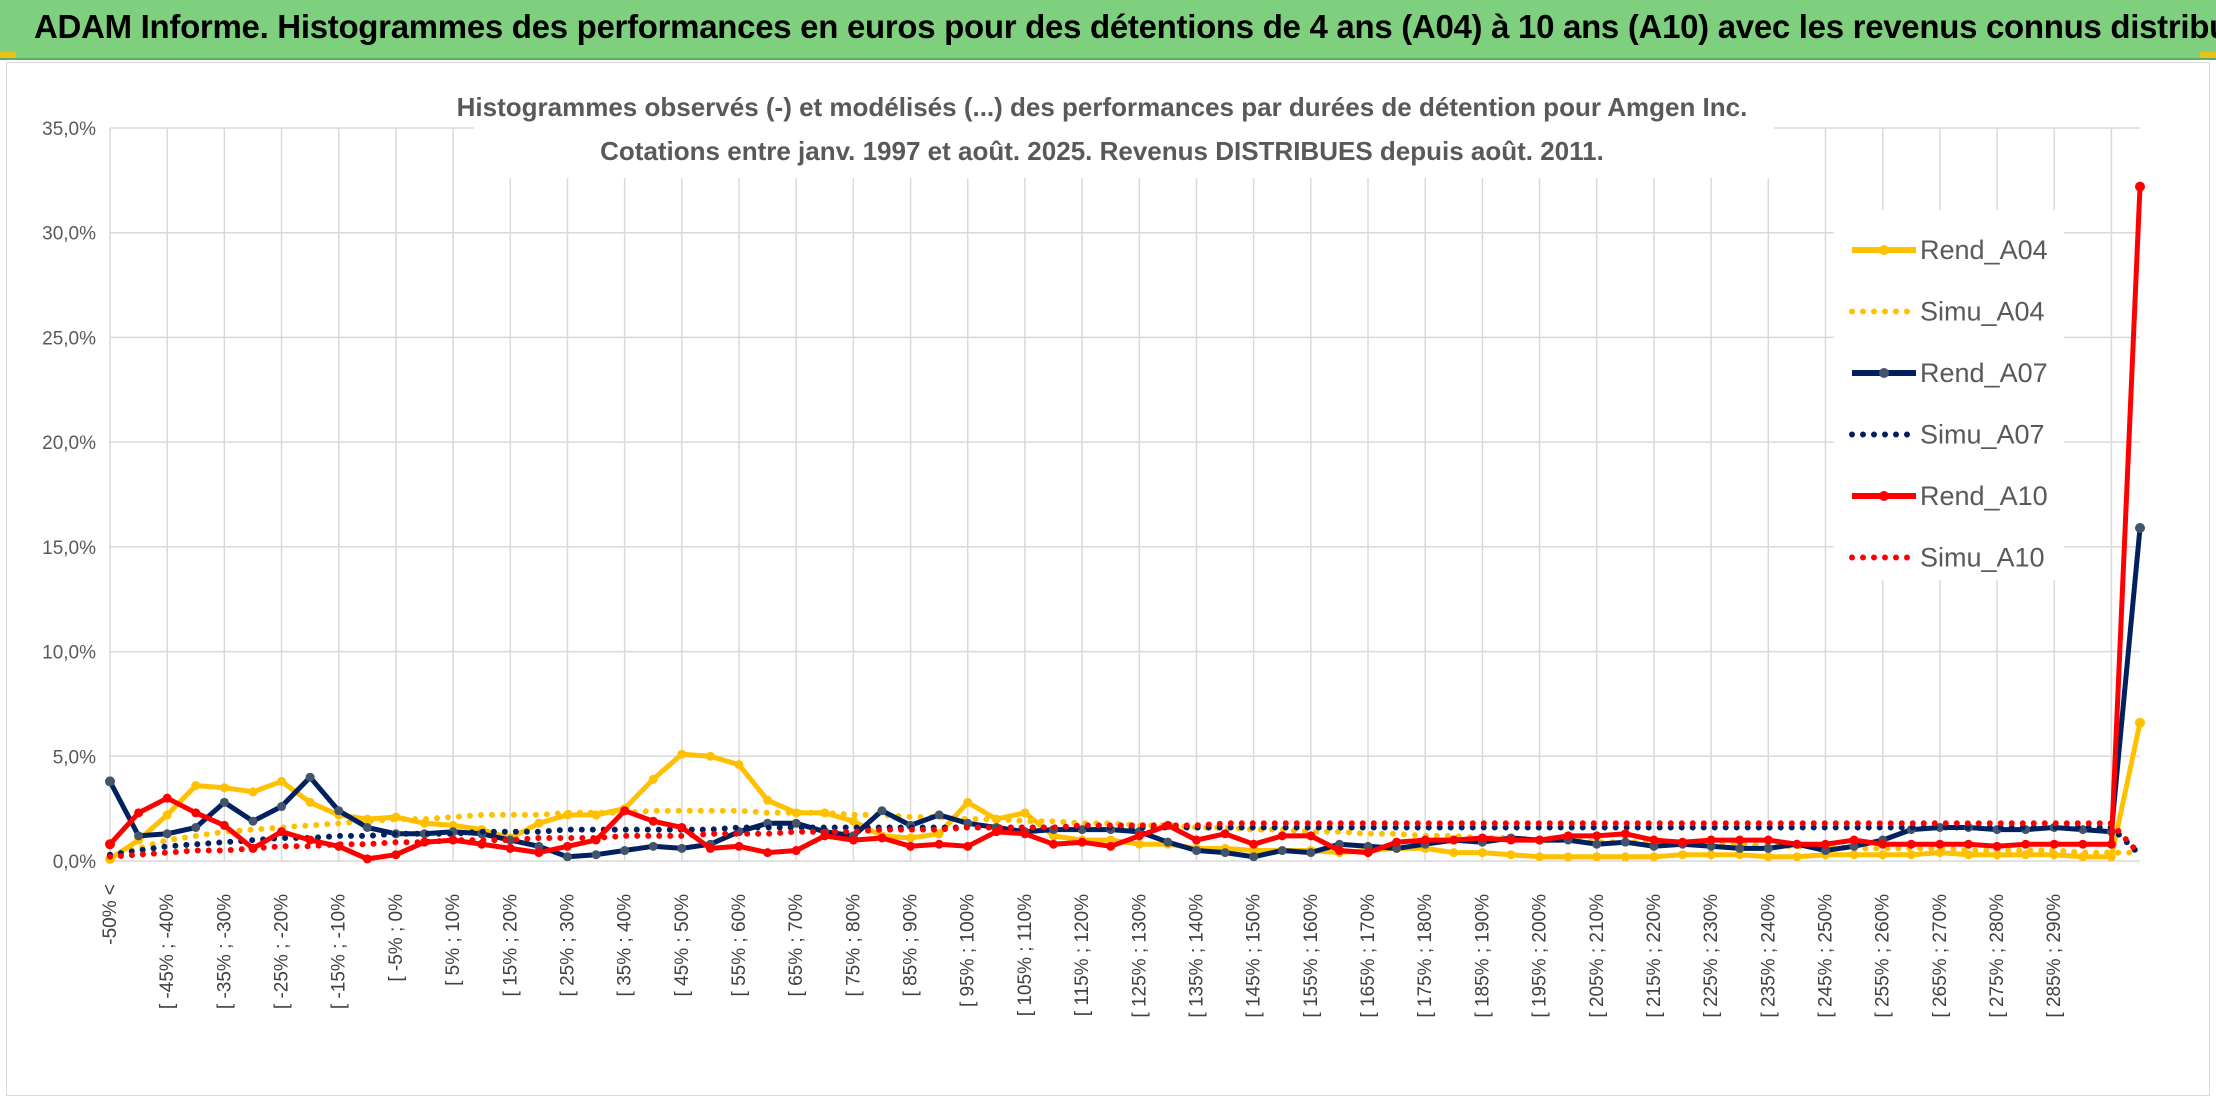 The width and height of the screenshot is (2216, 1102). Describe the element at coordinates (74, 757) in the screenshot. I see `y-tick-label: 5,0%` at that location.